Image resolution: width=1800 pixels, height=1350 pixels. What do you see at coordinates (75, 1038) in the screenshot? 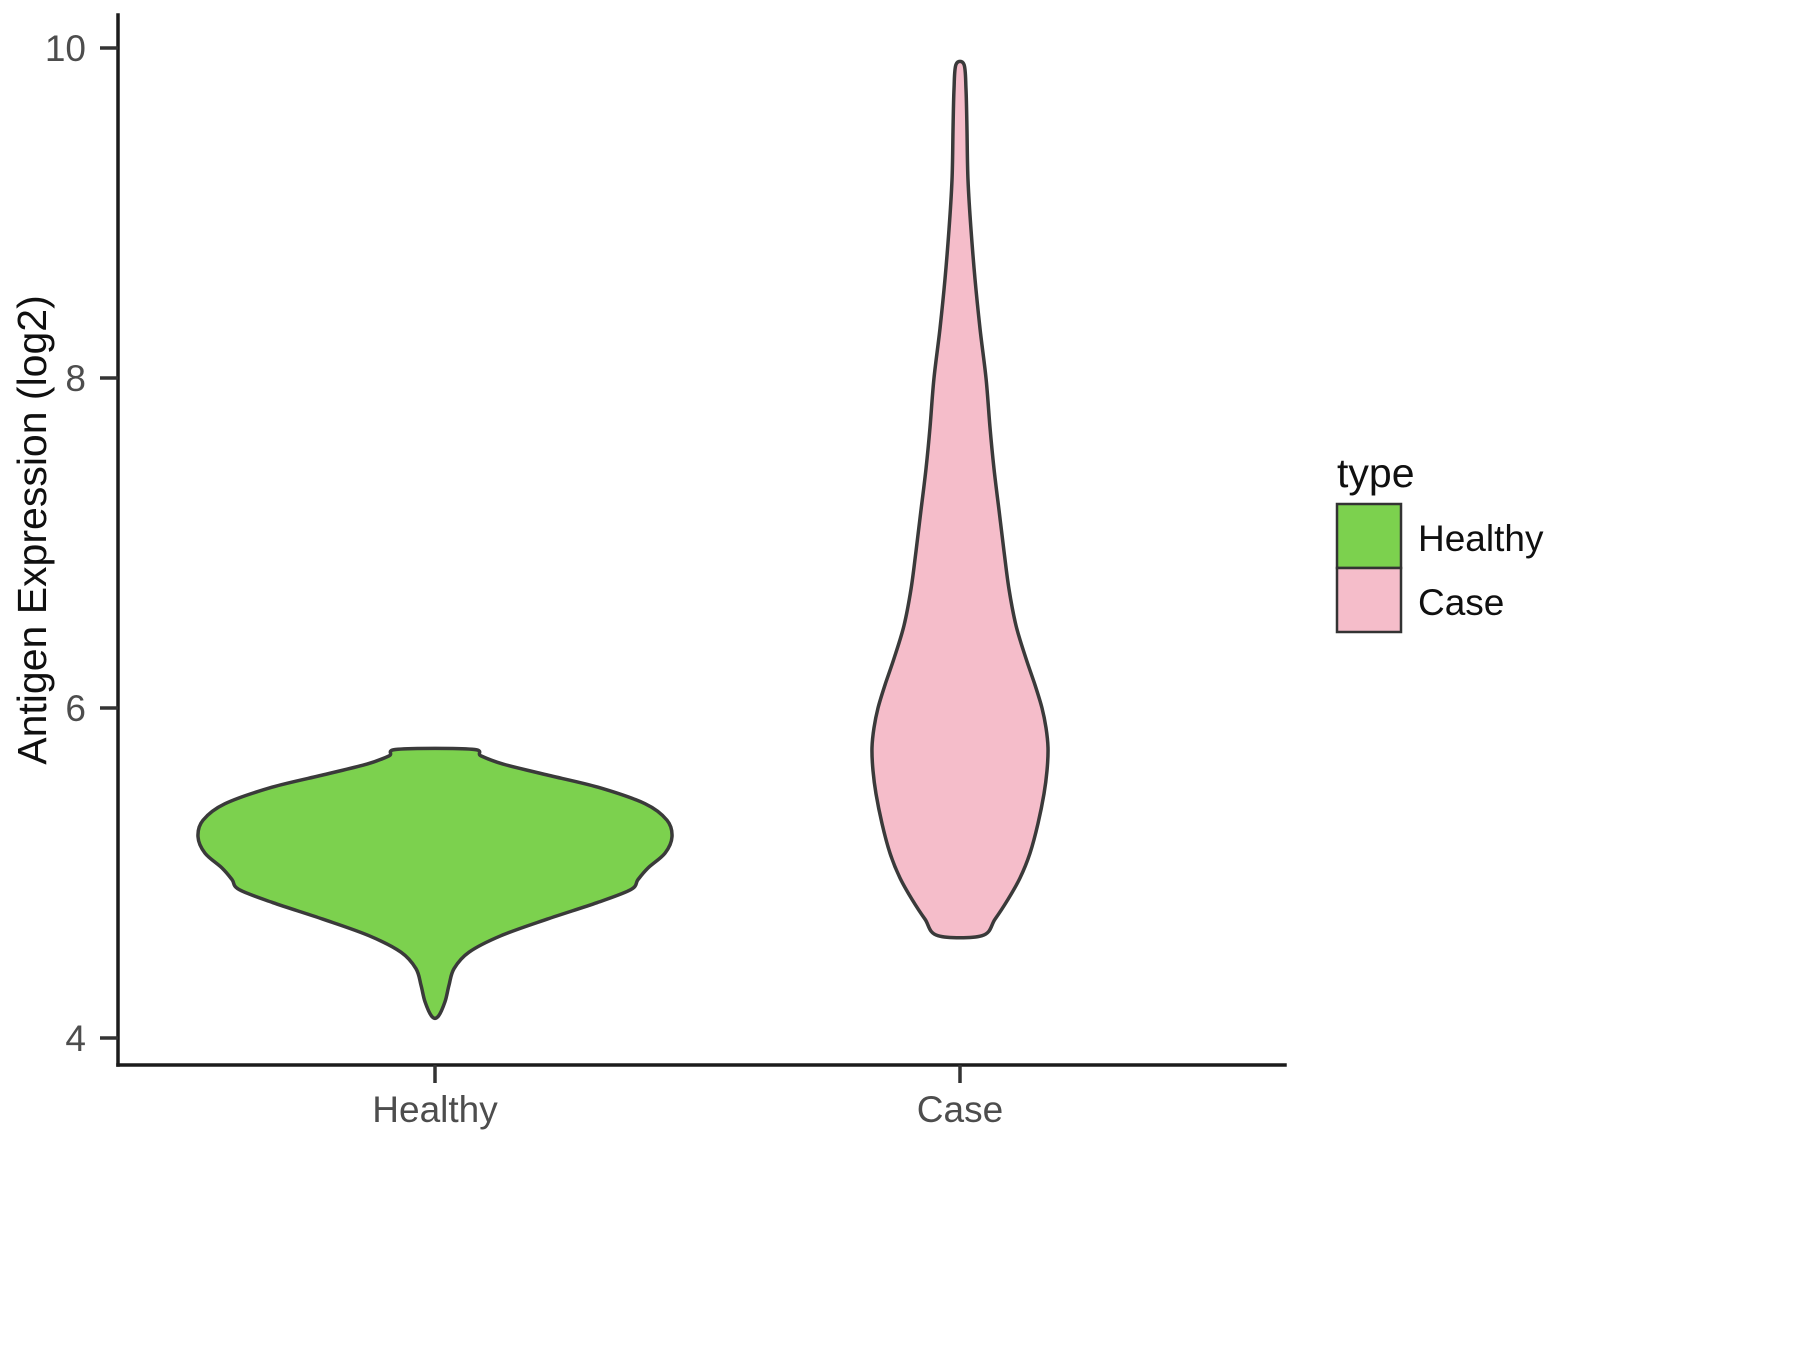
I see `y-tick-label: 4` at bounding box center [75, 1038].